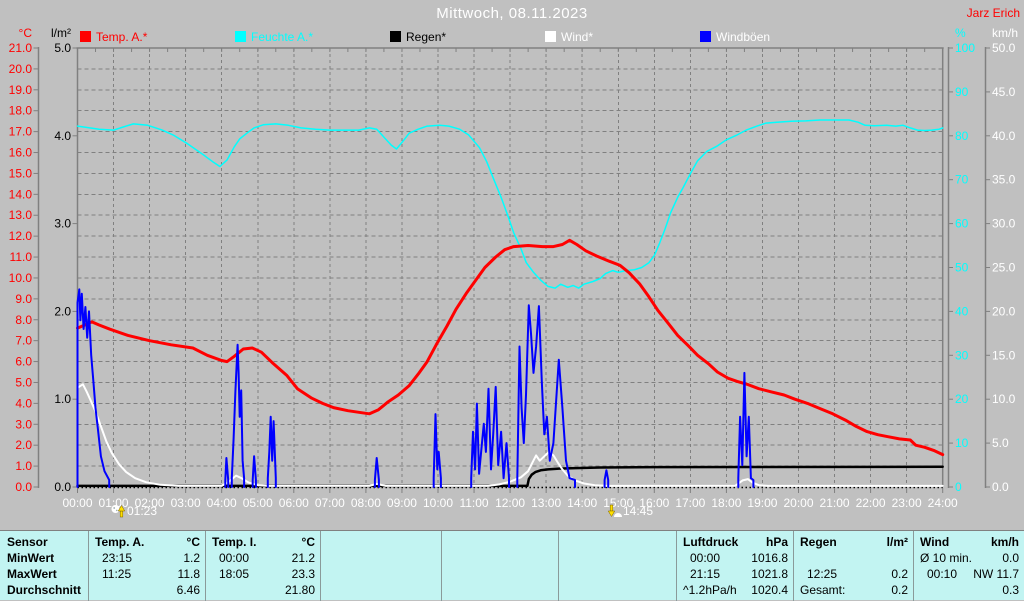 The height and width of the screenshot is (601, 1024). What do you see at coordinates (85, 36) in the screenshot?
I see `temp-a-swatch-icon` at bounding box center [85, 36].